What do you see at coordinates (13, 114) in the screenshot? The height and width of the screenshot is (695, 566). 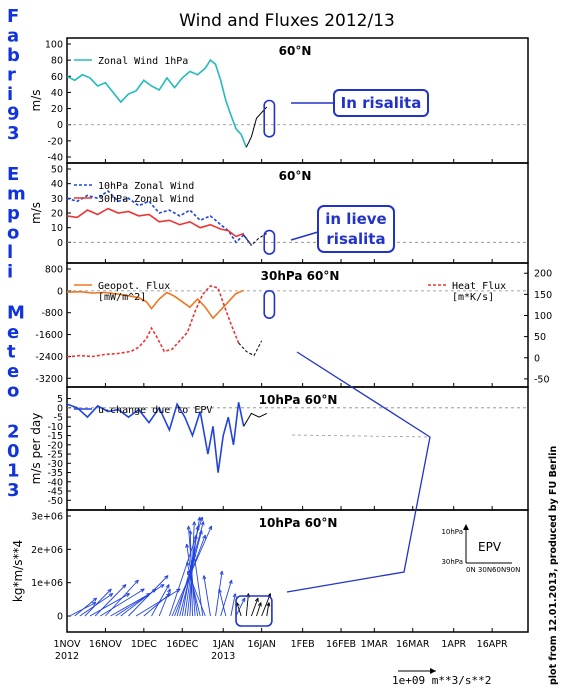 I see `watermark-letter: 9` at bounding box center [13, 114].